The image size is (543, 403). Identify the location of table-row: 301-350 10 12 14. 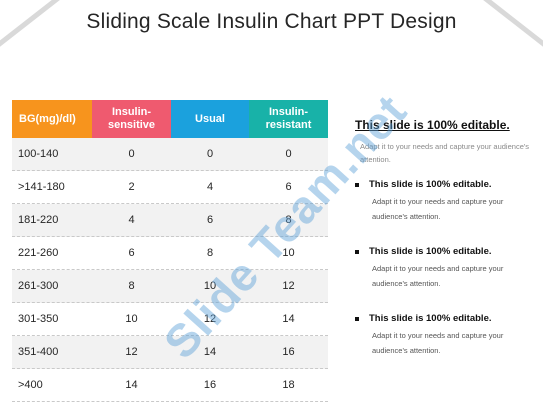
(170, 319).